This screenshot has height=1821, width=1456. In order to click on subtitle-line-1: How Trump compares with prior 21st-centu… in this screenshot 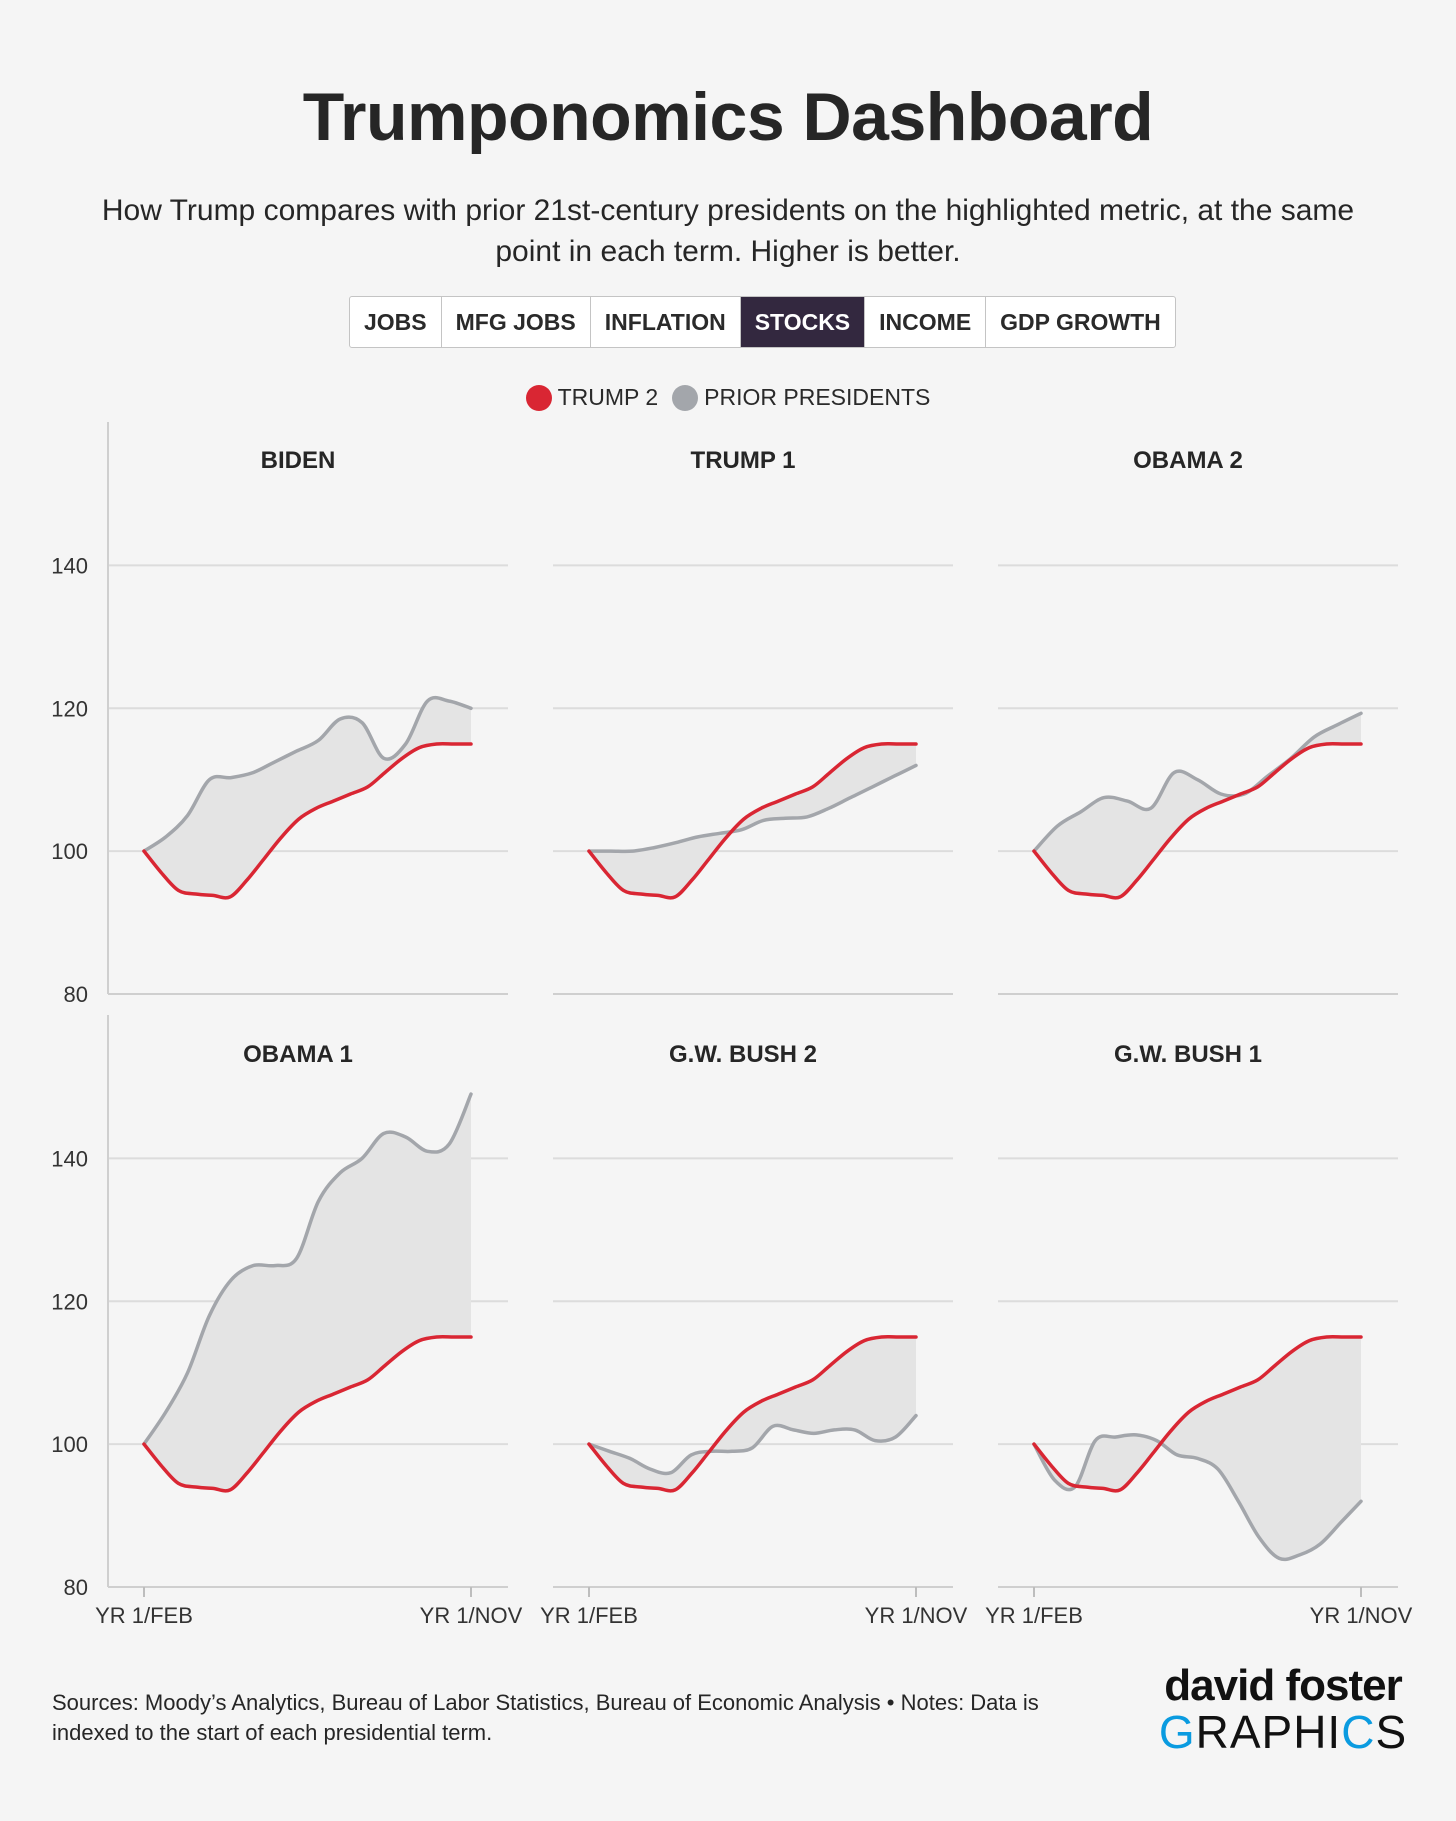, I will do `click(728, 210)`.